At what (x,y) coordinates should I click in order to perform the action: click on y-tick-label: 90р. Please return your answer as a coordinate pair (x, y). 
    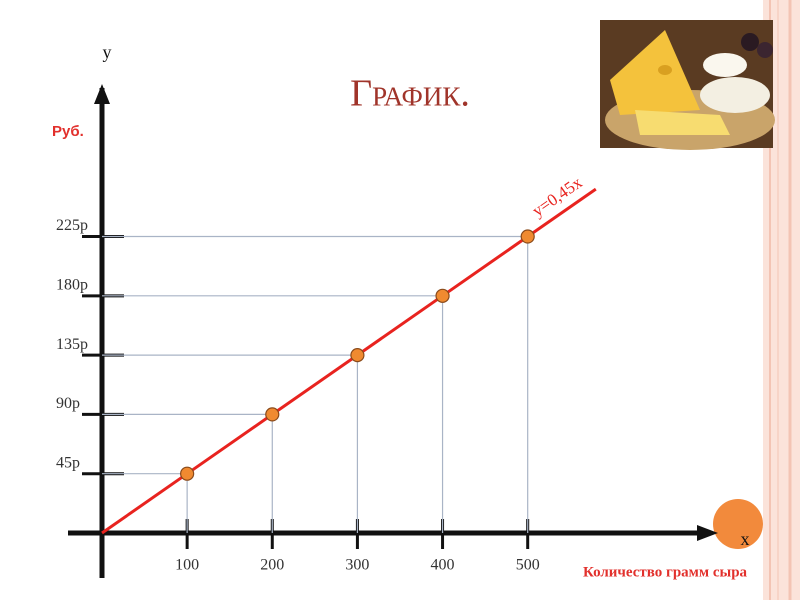
    Looking at the image, I should click on (68, 403).